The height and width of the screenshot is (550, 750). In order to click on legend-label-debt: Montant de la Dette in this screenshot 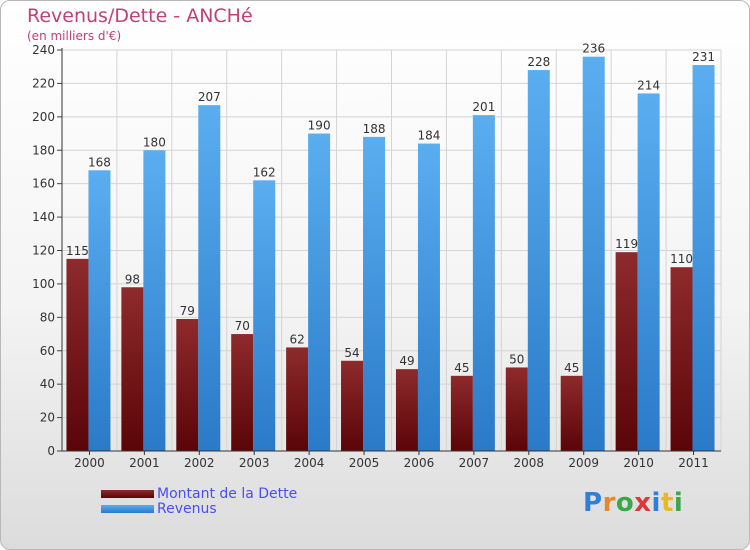, I will do `click(227, 494)`.